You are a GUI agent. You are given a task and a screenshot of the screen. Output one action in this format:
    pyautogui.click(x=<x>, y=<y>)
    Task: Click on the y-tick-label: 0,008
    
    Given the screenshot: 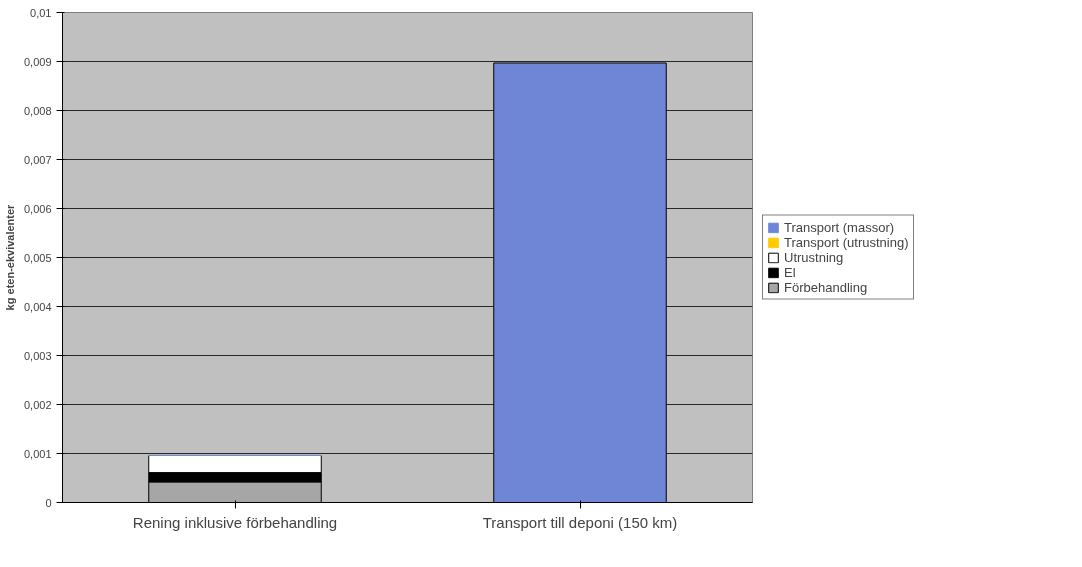 What is the action you would take?
    pyautogui.click(x=37, y=110)
    